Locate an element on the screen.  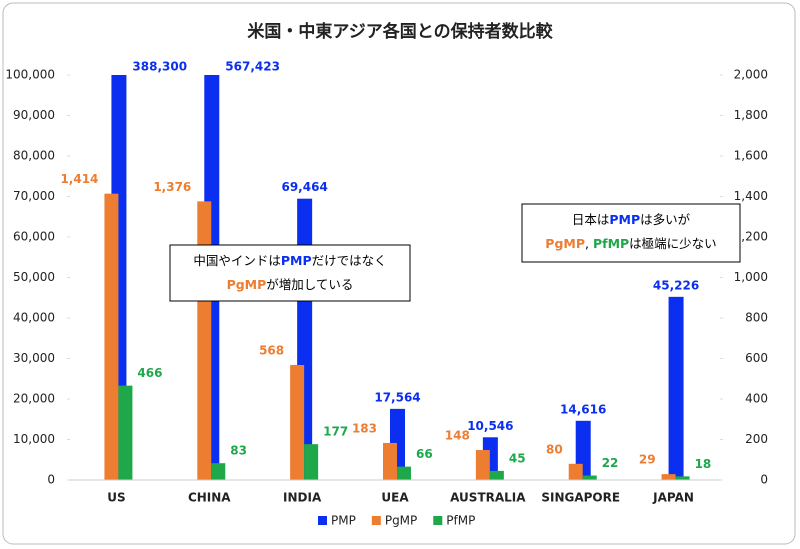
y2-tick-label: 1,600 is located at coordinates (751, 156).